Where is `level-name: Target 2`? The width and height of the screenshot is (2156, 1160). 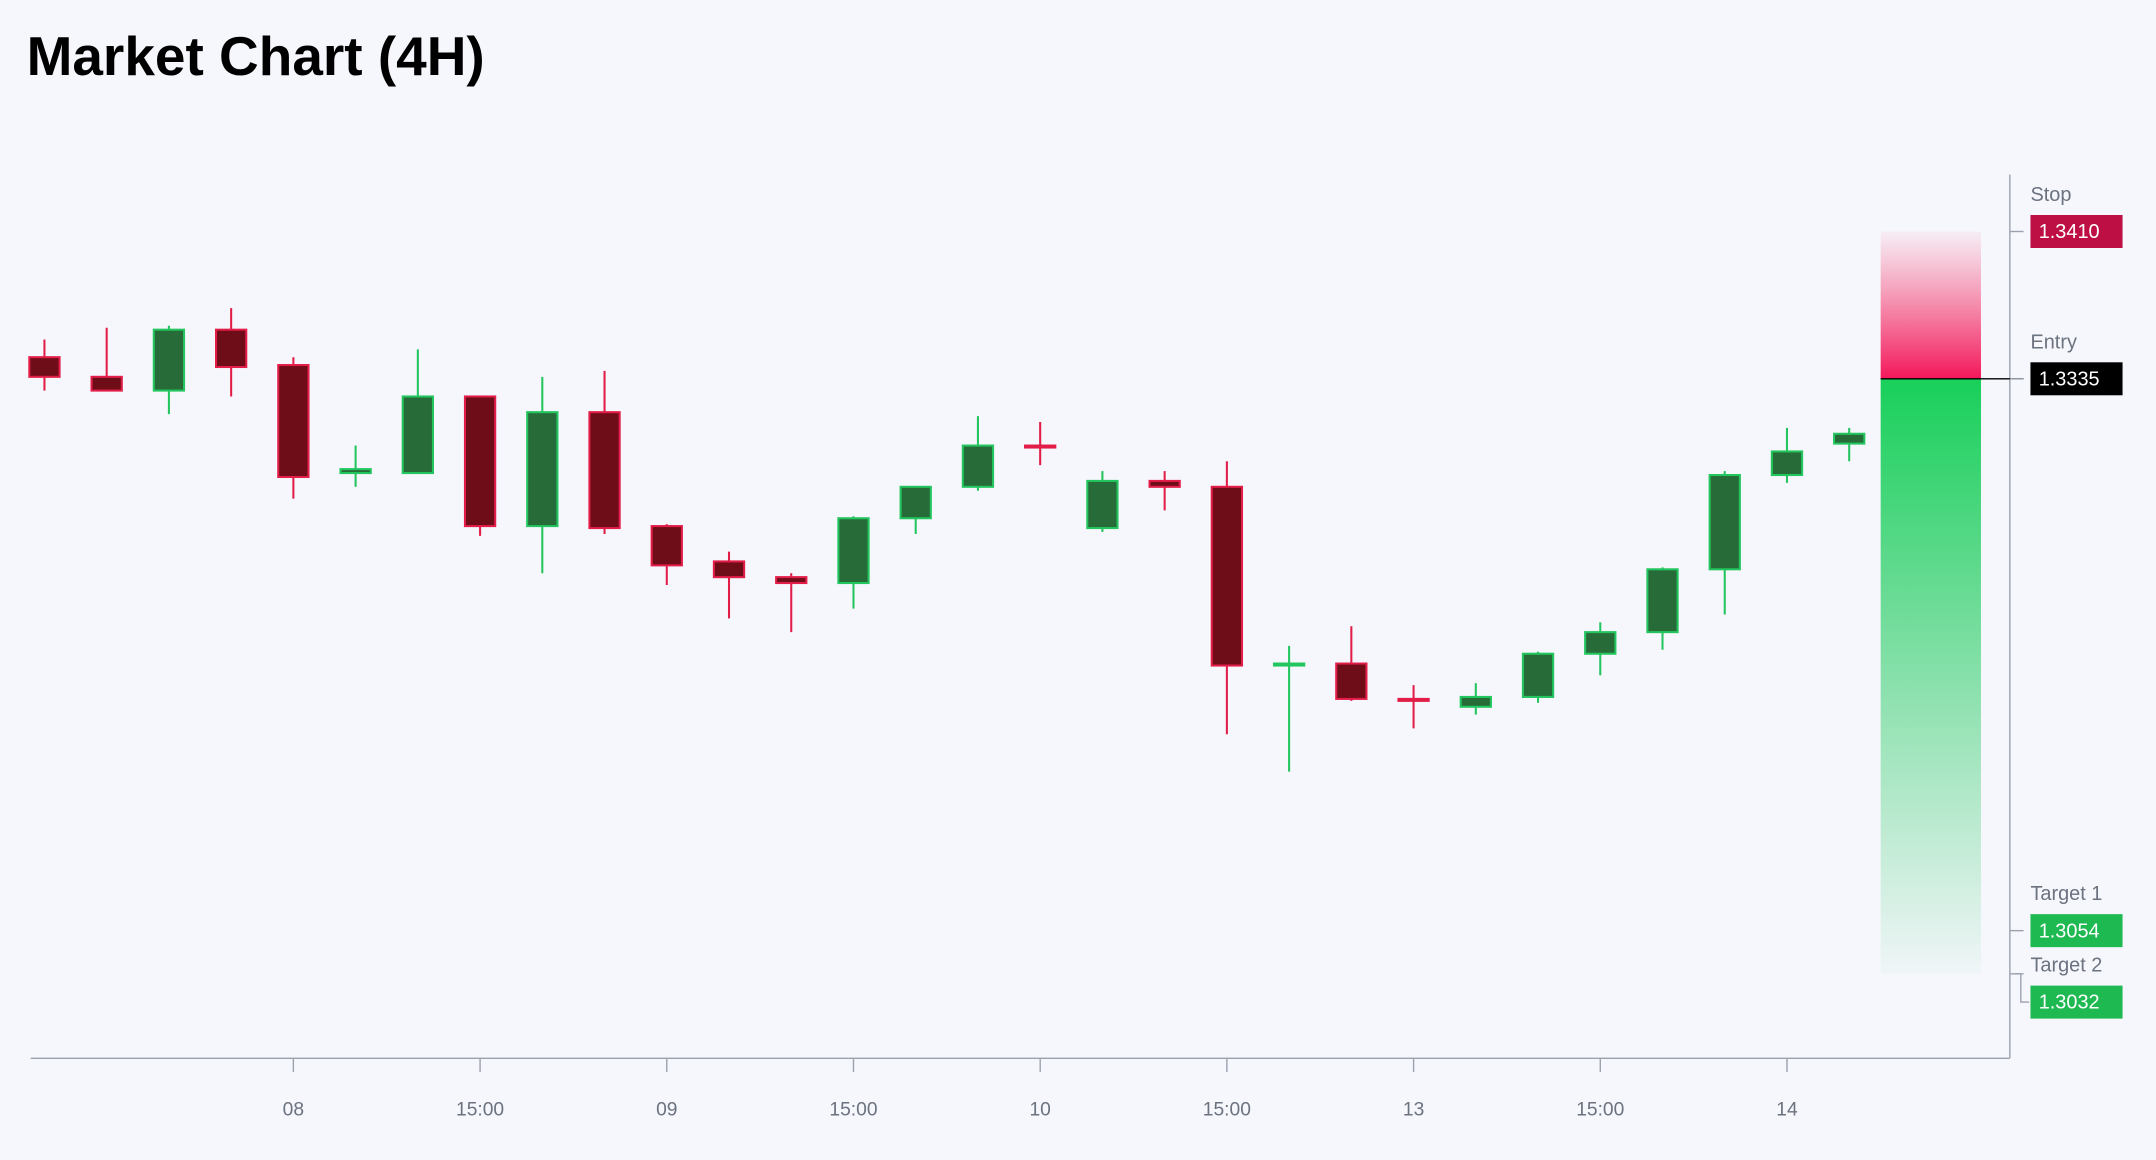 level-name: Target 2 is located at coordinates (2066, 966).